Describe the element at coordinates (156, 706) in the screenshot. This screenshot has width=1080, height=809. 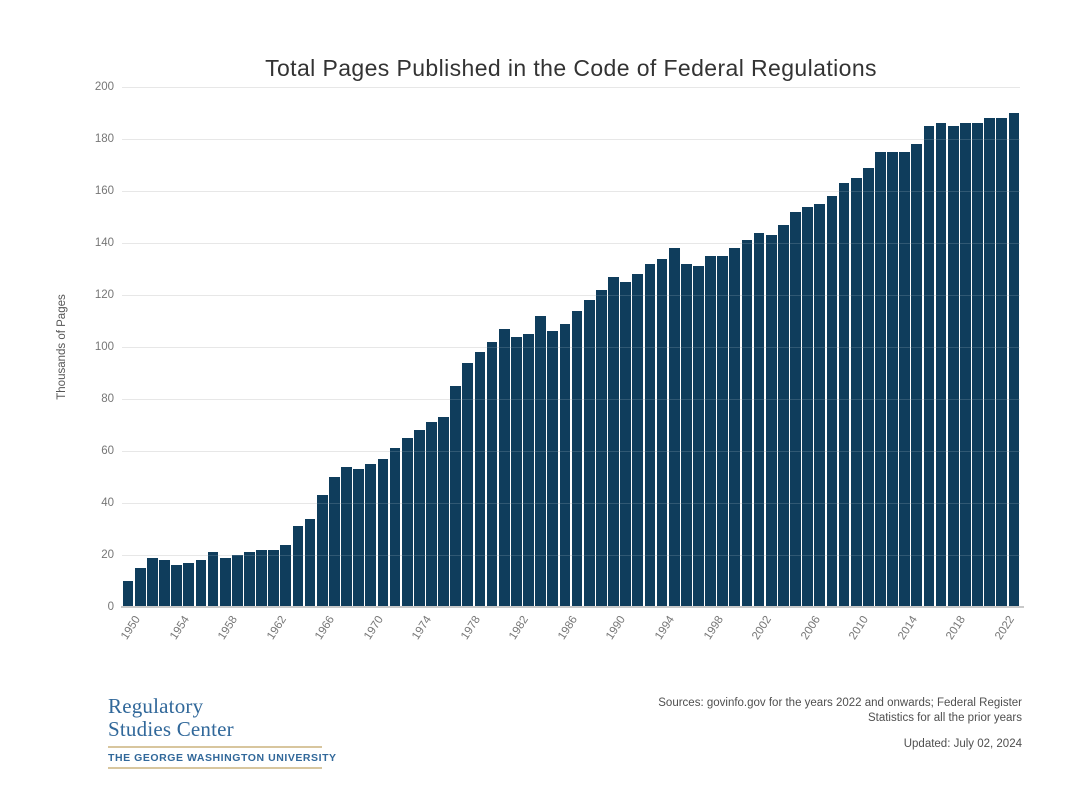
I see `logo-name-line-1: Regulatory` at that location.